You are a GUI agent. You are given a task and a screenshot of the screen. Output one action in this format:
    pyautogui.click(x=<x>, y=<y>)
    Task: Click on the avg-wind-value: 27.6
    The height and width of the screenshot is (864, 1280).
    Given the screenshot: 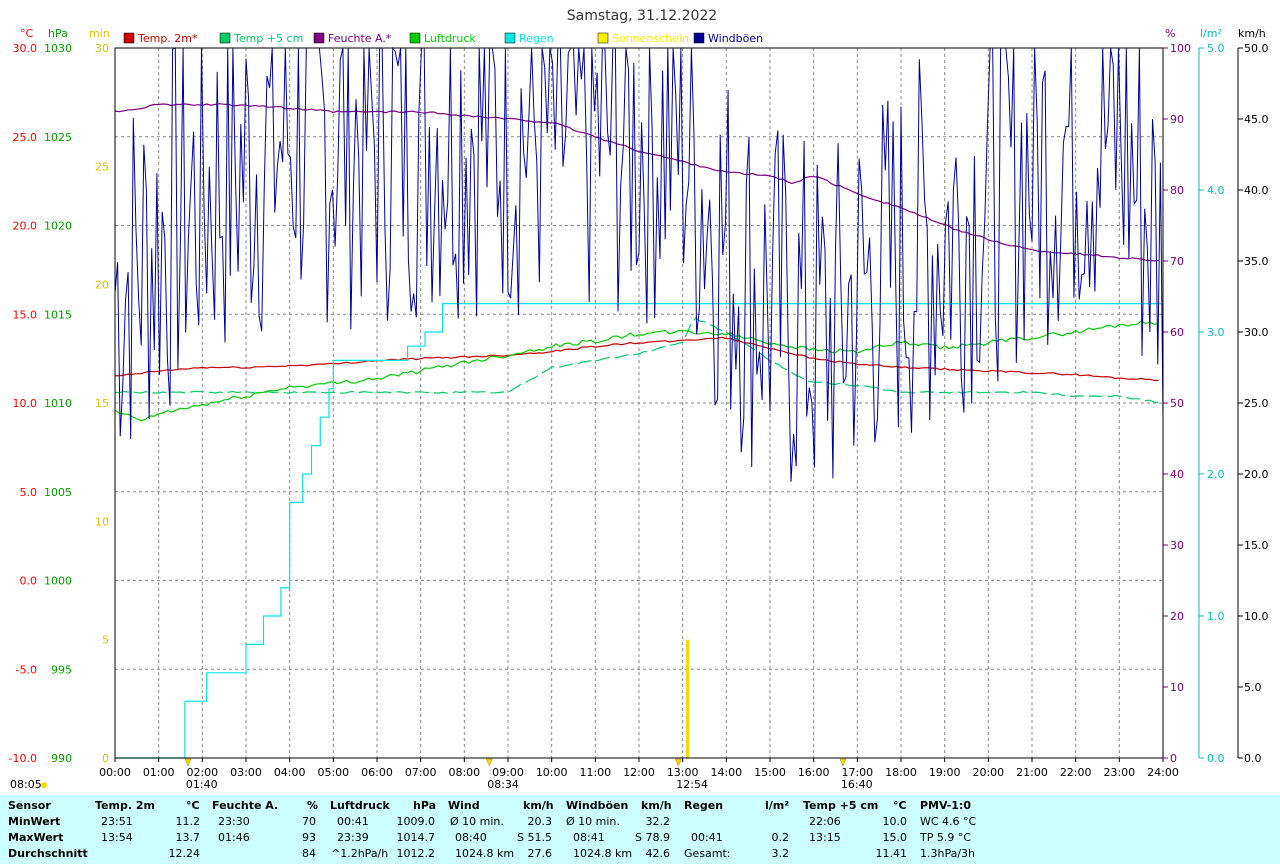 What is the action you would take?
    pyautogui.click(x=540, y=853)
    